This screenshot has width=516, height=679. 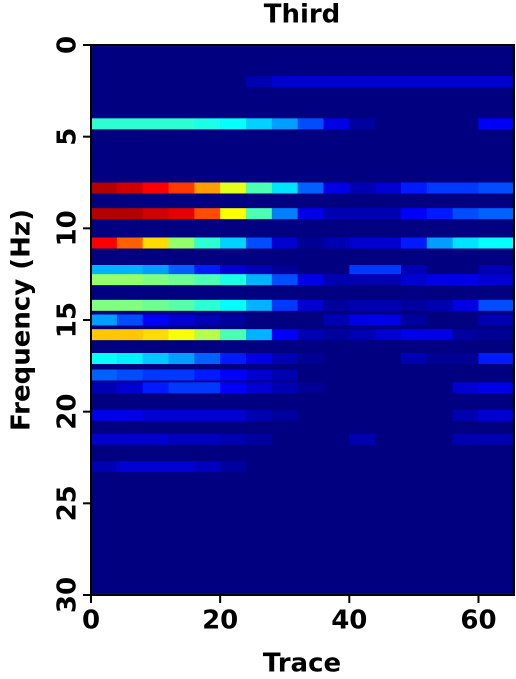 I want to click on y-tick-label: 15, so click(x=68, y=320).